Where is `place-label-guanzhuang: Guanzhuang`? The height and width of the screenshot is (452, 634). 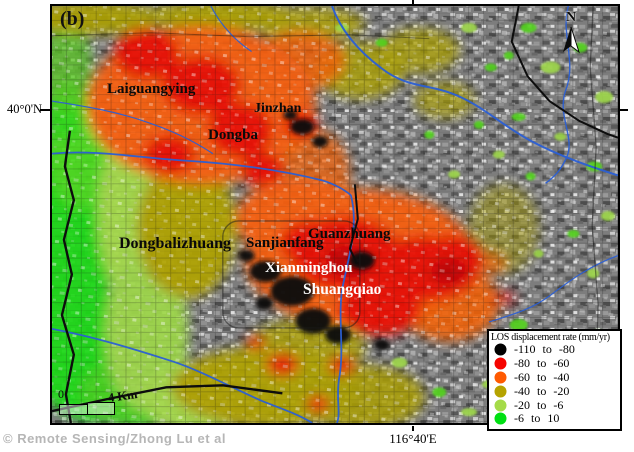 place-label-guanzhuang: Guanzhuang is located at coordinates (349, 234).